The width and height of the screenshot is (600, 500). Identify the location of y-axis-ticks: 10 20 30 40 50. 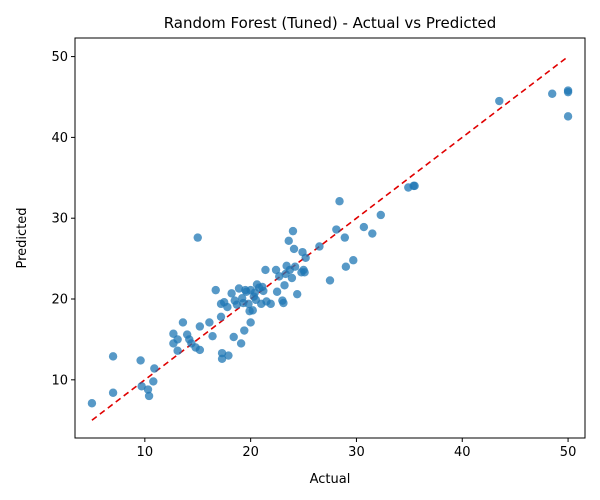
(63, 219).